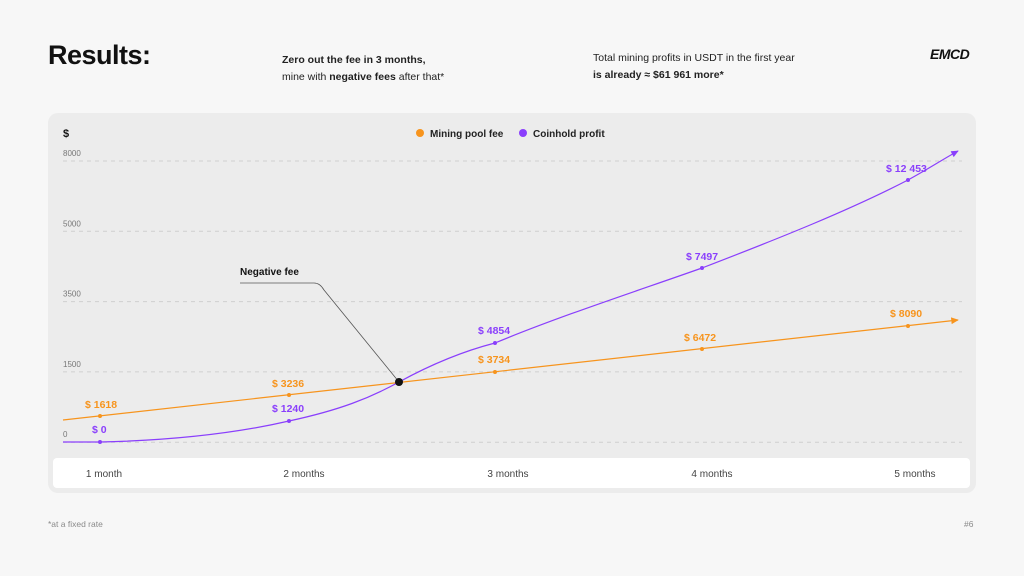 The width and height of the screenshot is (1024, 576). Describe the element at coordinates (269, 272) in the screenshot. I see `annotation-label: Negative fee` at that location.